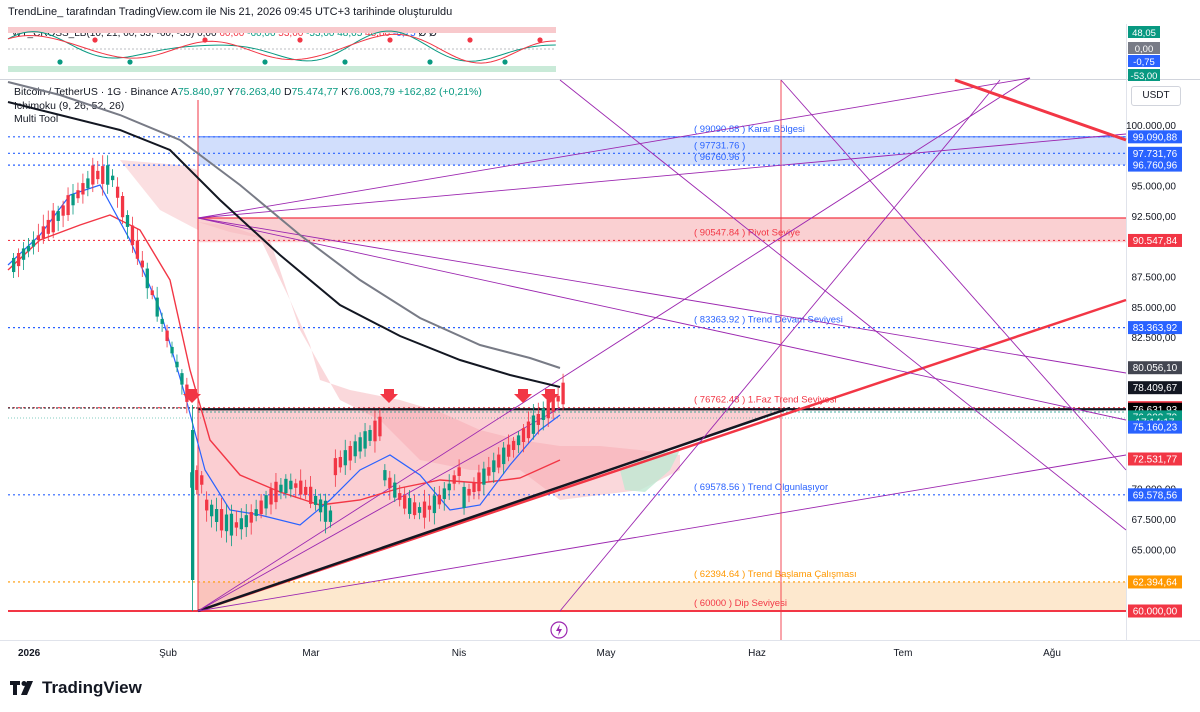 The image size is (1200, 712). What do you see at coordinates (719, 157) in the screenshot?
I see `level-label: ( 96760.96 )` at bounding box center [719, 157].